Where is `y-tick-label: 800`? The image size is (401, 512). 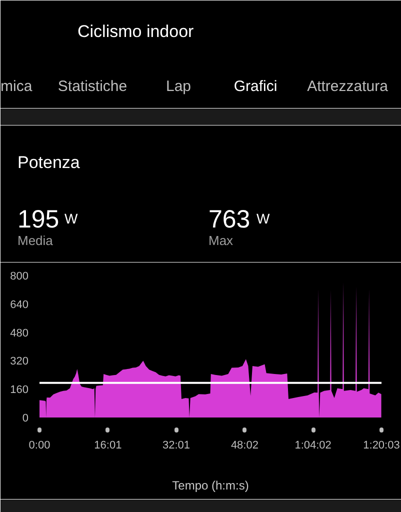 y-tick-label: 800 is located at coordinates (19, 276).